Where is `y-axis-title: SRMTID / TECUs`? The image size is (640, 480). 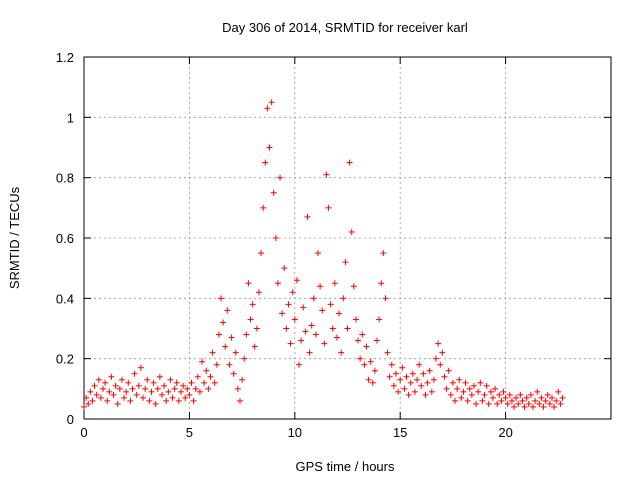 y-axis-title: SRMTID / TECUs is located at coordinates (14, 237).